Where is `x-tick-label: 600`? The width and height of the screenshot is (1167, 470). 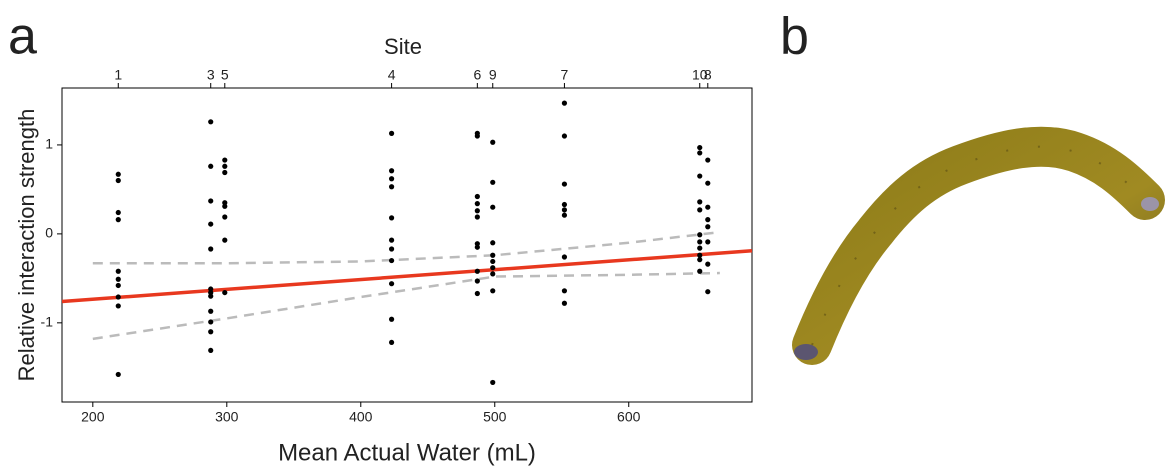 x-tick-label: 600 is located at coordinates (629, 417).